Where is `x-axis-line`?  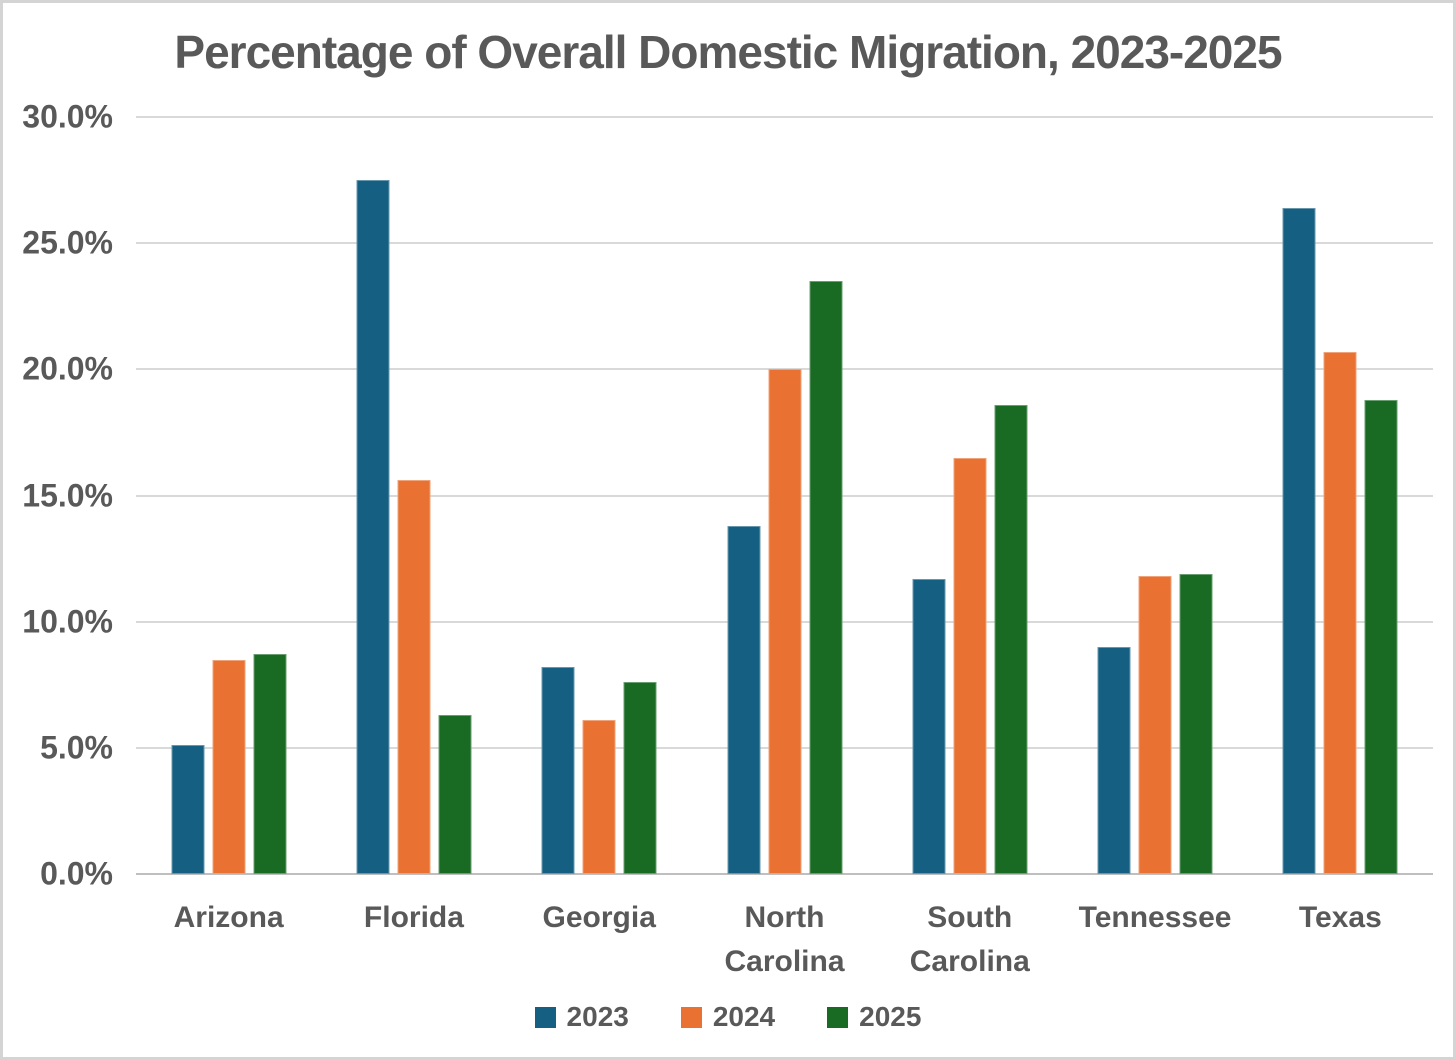
x-axis-line is located at coordinates (784, 874).